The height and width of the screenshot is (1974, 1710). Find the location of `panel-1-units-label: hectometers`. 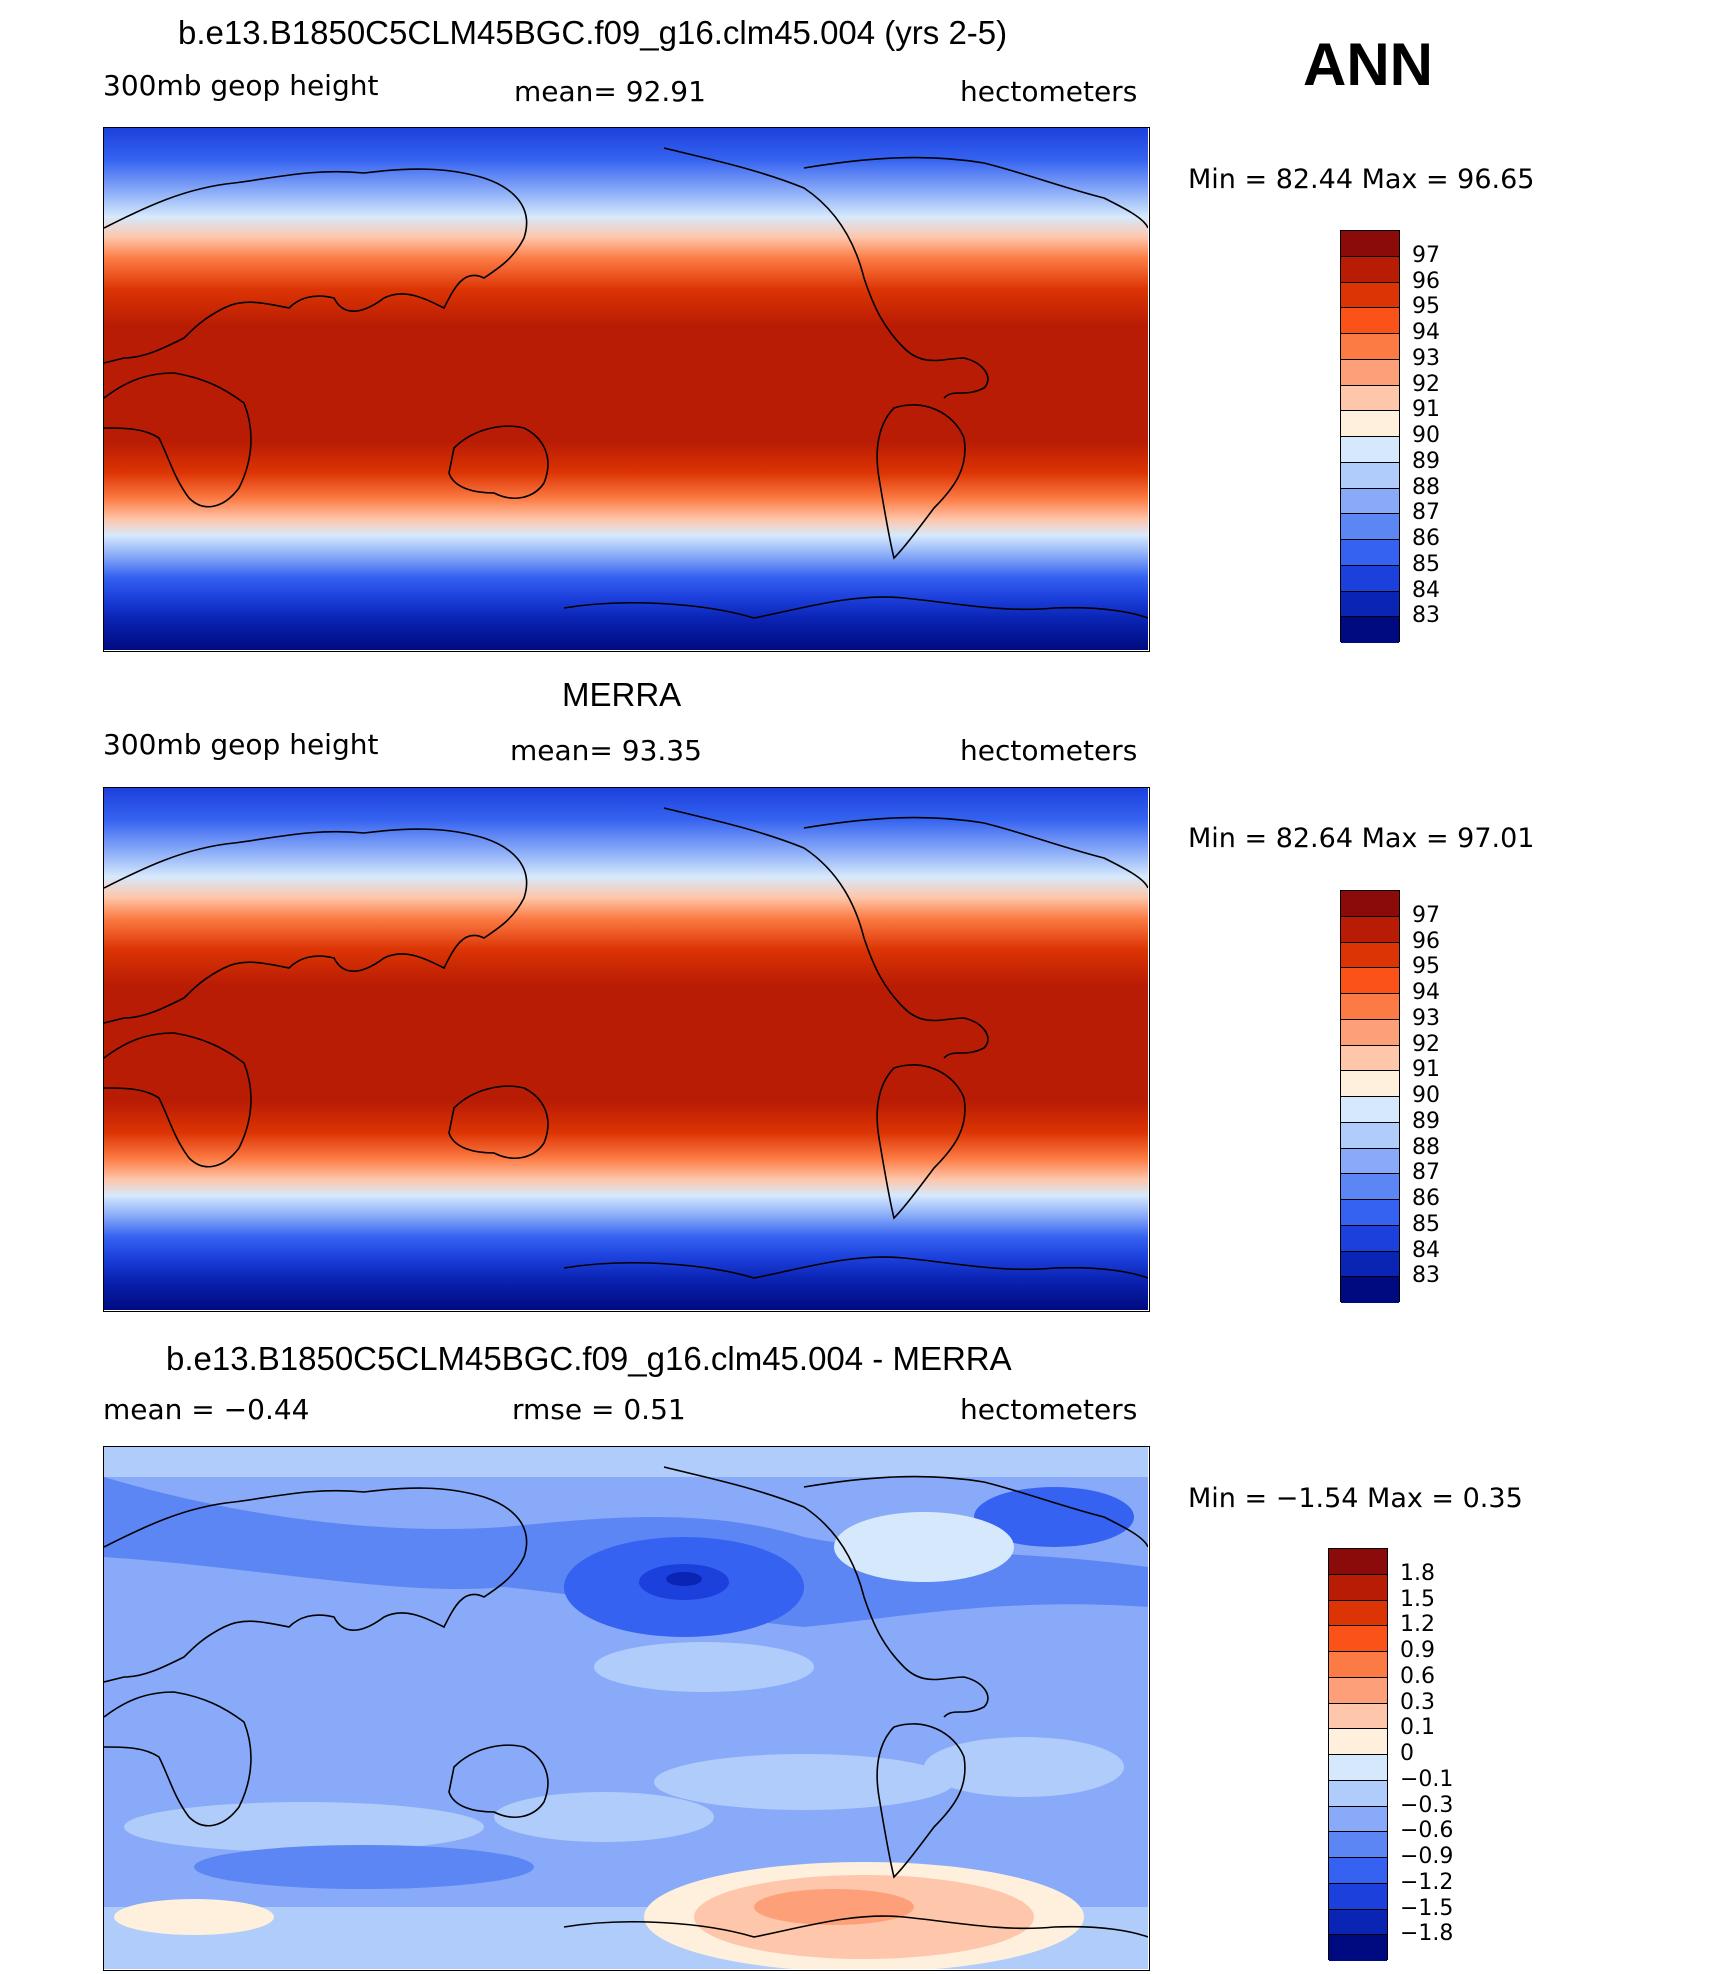

panel-1-units-label: hectometers is located at coordinates (1049, 91).